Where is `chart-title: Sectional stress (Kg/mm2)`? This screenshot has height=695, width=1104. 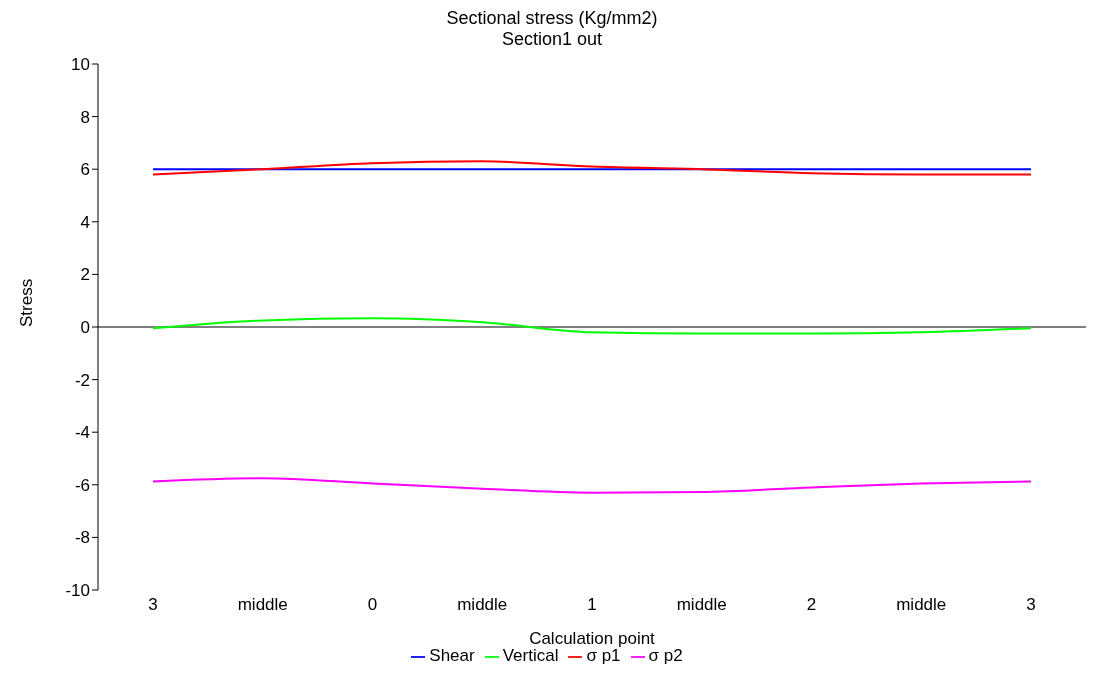
chart-title: Sectional stress (Kg/mm2) is located at coordinates (552, 18).